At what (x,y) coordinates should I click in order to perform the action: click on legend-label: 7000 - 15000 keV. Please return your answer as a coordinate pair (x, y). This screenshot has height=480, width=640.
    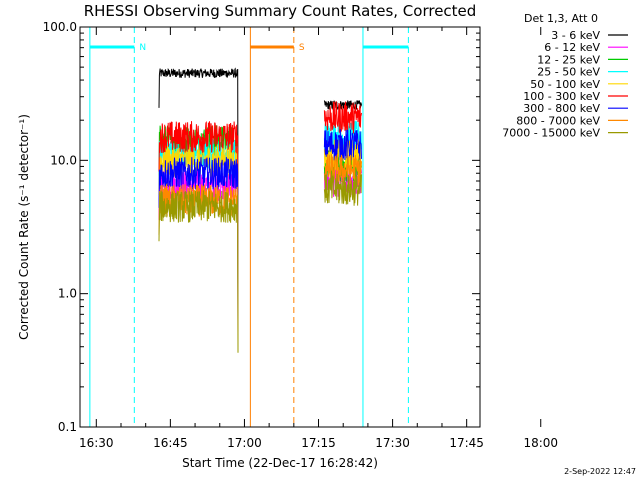
    Looking at the image, I should click on (551, 133).